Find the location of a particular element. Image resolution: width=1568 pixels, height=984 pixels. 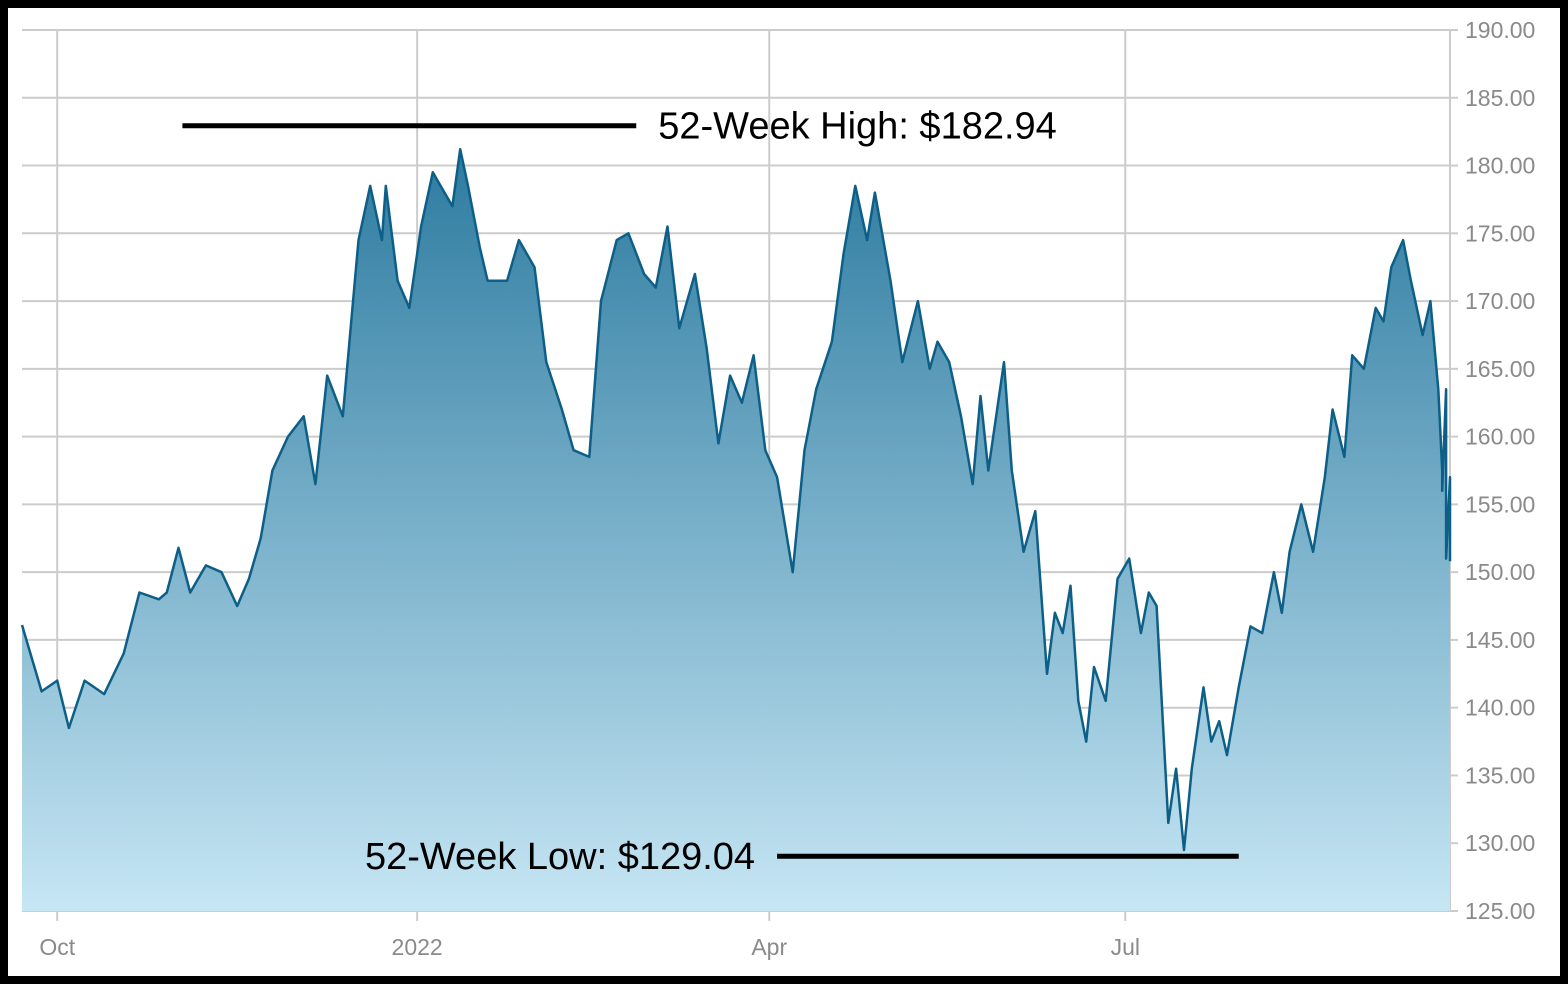

x-tick-label: Jul is located at coordinates (1125, 947).